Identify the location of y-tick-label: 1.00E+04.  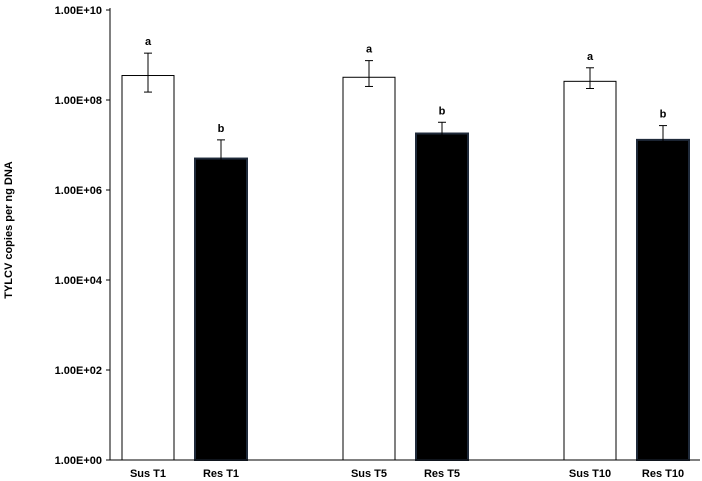
(79, 281).